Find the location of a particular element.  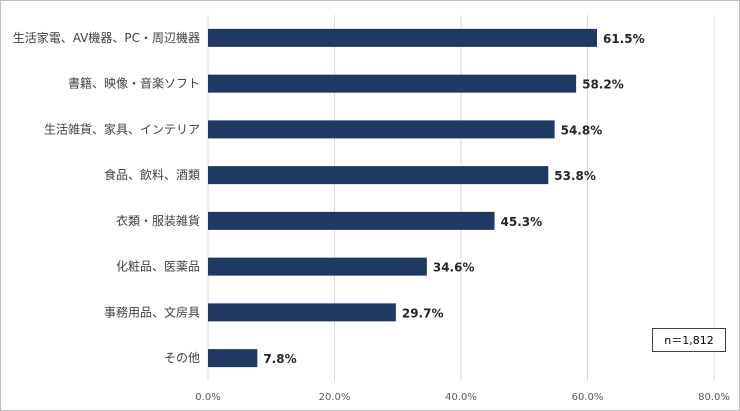

data-label: 45.3% is located at coordinates (522, 222).